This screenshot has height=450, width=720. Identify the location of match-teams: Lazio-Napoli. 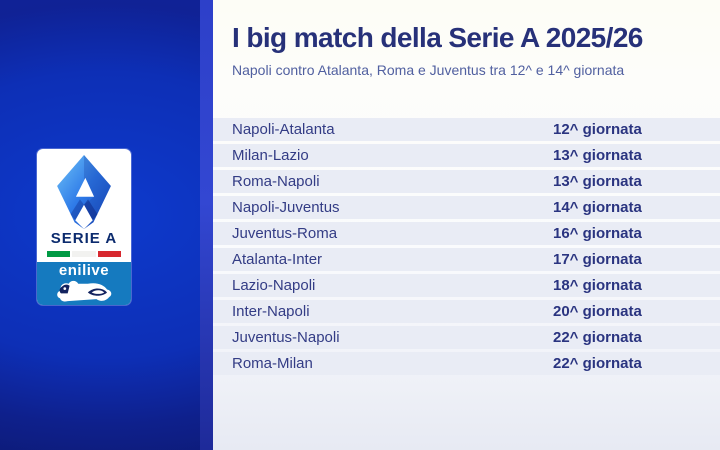
(274, 285).